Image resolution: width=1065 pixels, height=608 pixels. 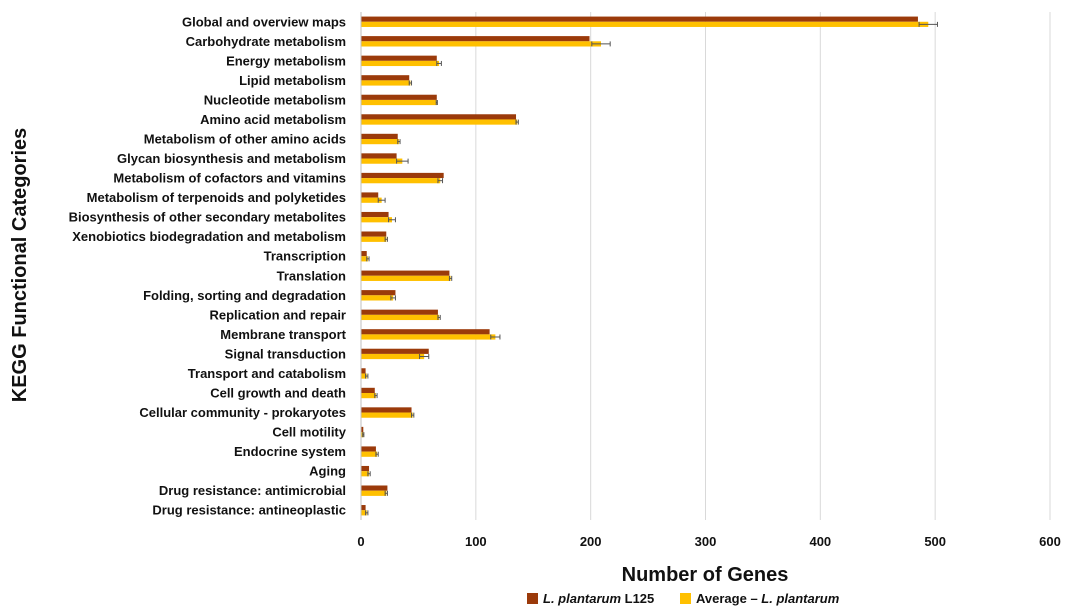 I want to click on x-tick-label-0: 0, so click(x=360, y=541).